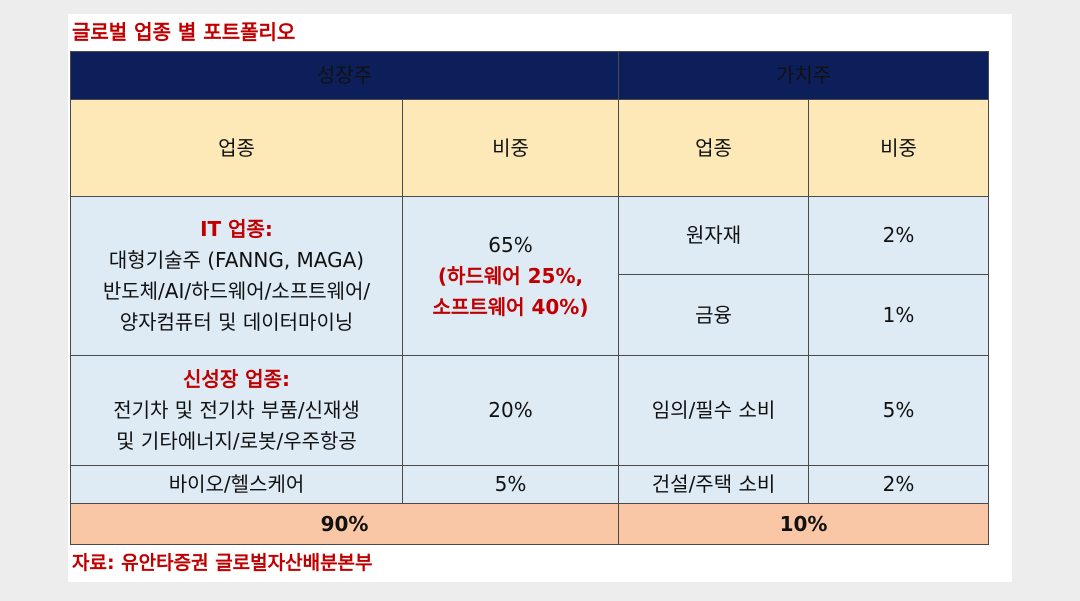  I want to click on bio-weight-cell: 5%, so click(510, 484).